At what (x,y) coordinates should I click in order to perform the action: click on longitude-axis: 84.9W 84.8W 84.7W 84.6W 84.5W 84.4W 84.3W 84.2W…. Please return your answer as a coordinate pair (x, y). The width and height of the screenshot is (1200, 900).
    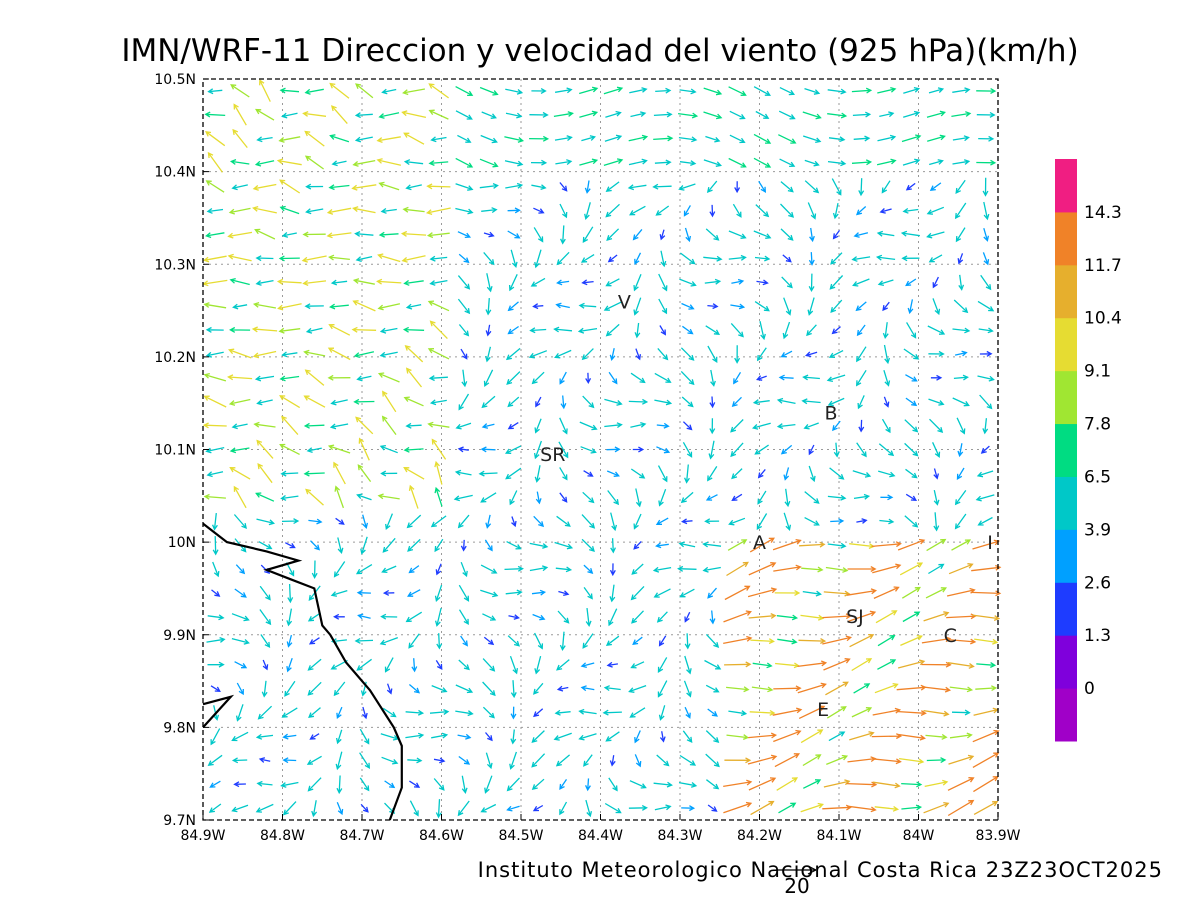
    Looking at the image, I should click on (600, 829).